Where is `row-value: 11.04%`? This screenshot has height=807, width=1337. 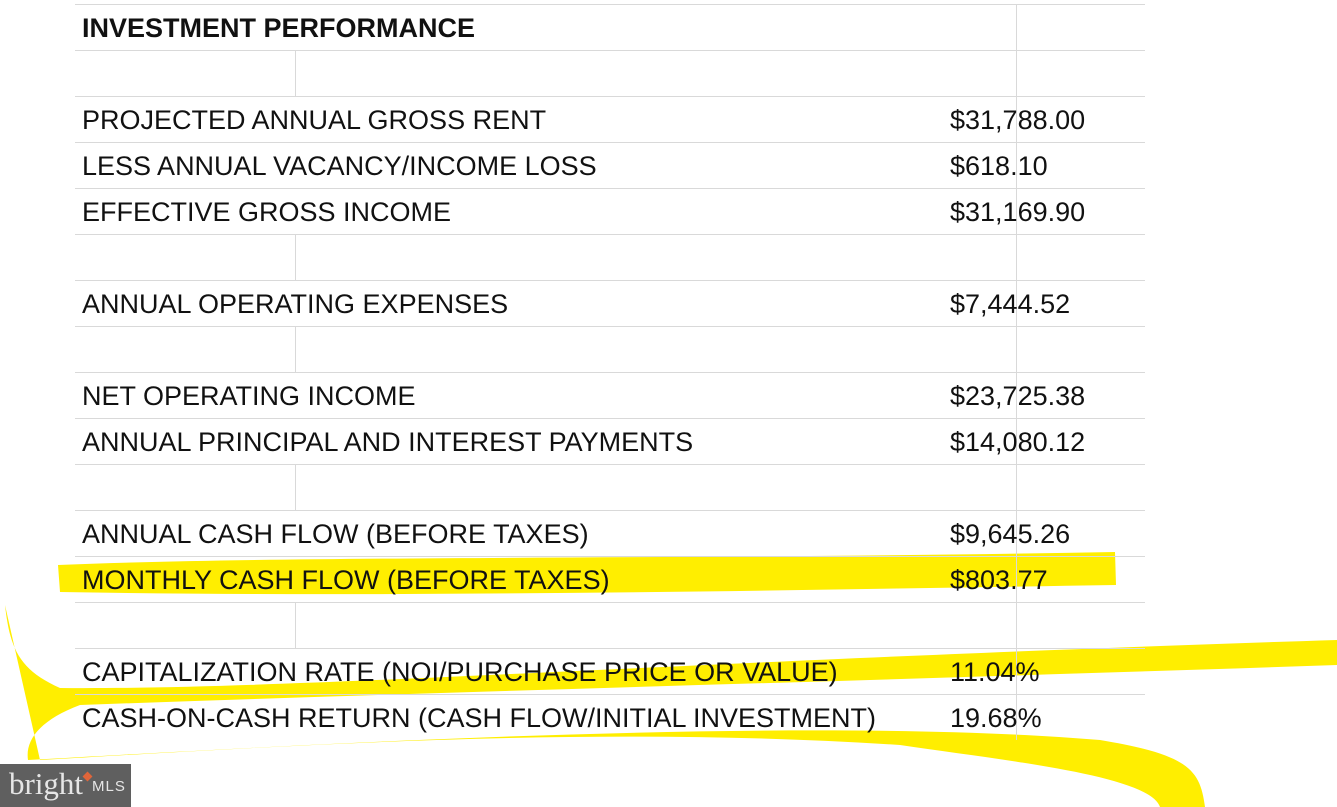 row-value: 11.04% is located at coordinates (995, 672).